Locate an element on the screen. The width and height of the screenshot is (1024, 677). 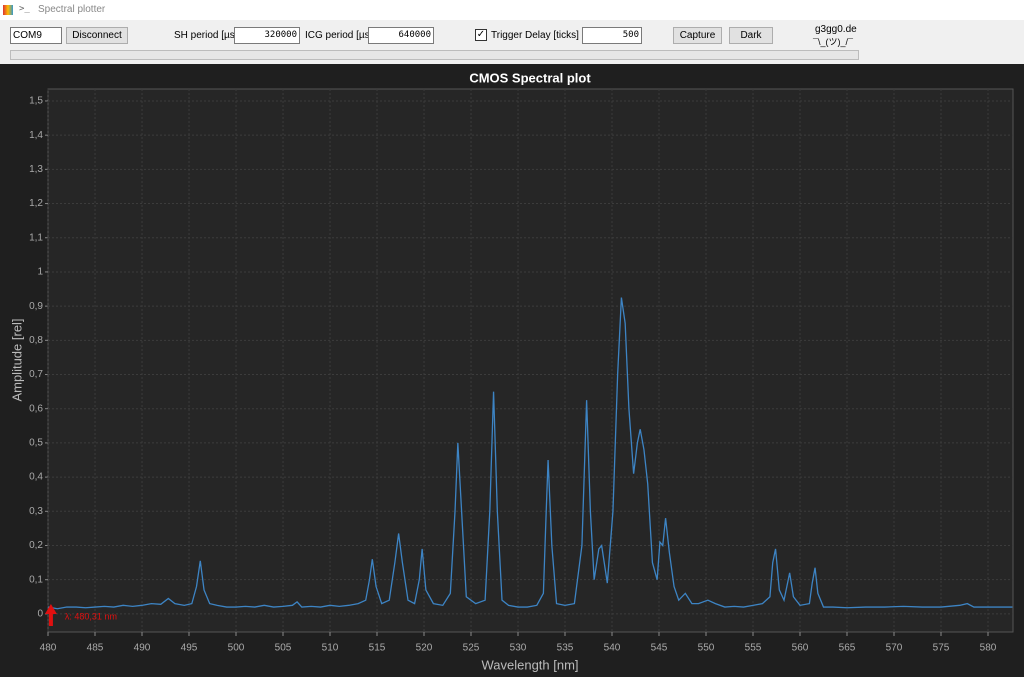
x-tick-label: 560 is located at coordinates (800, 648).